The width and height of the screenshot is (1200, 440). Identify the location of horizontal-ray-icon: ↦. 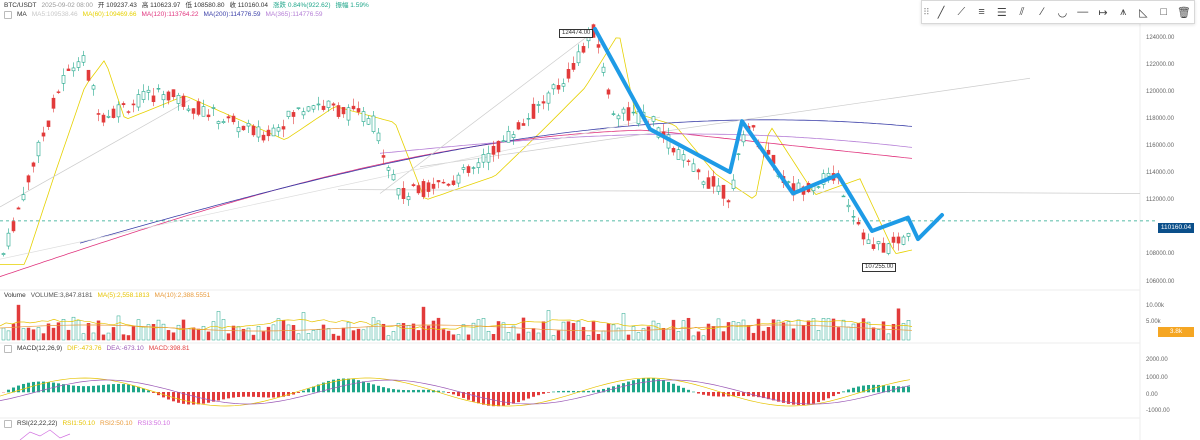
(1103, 12).